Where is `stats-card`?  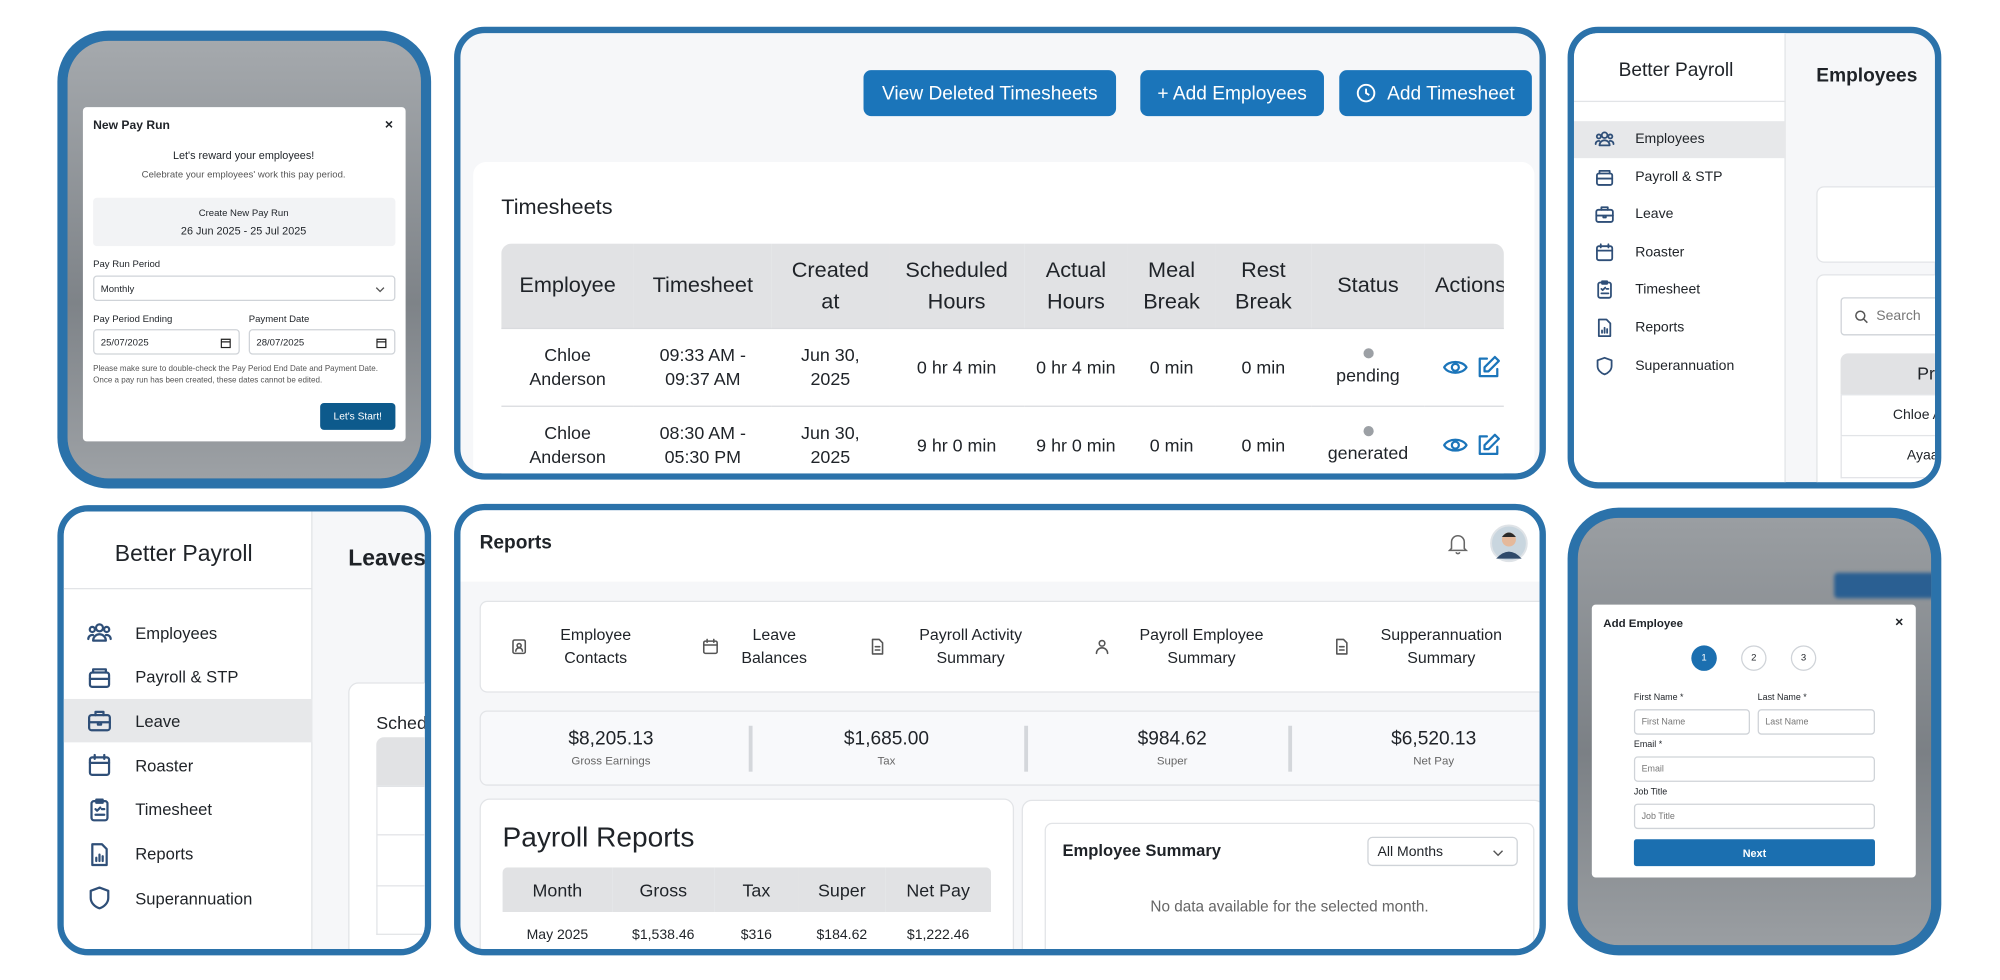
stats-card is located at coordinates (1009, 748).